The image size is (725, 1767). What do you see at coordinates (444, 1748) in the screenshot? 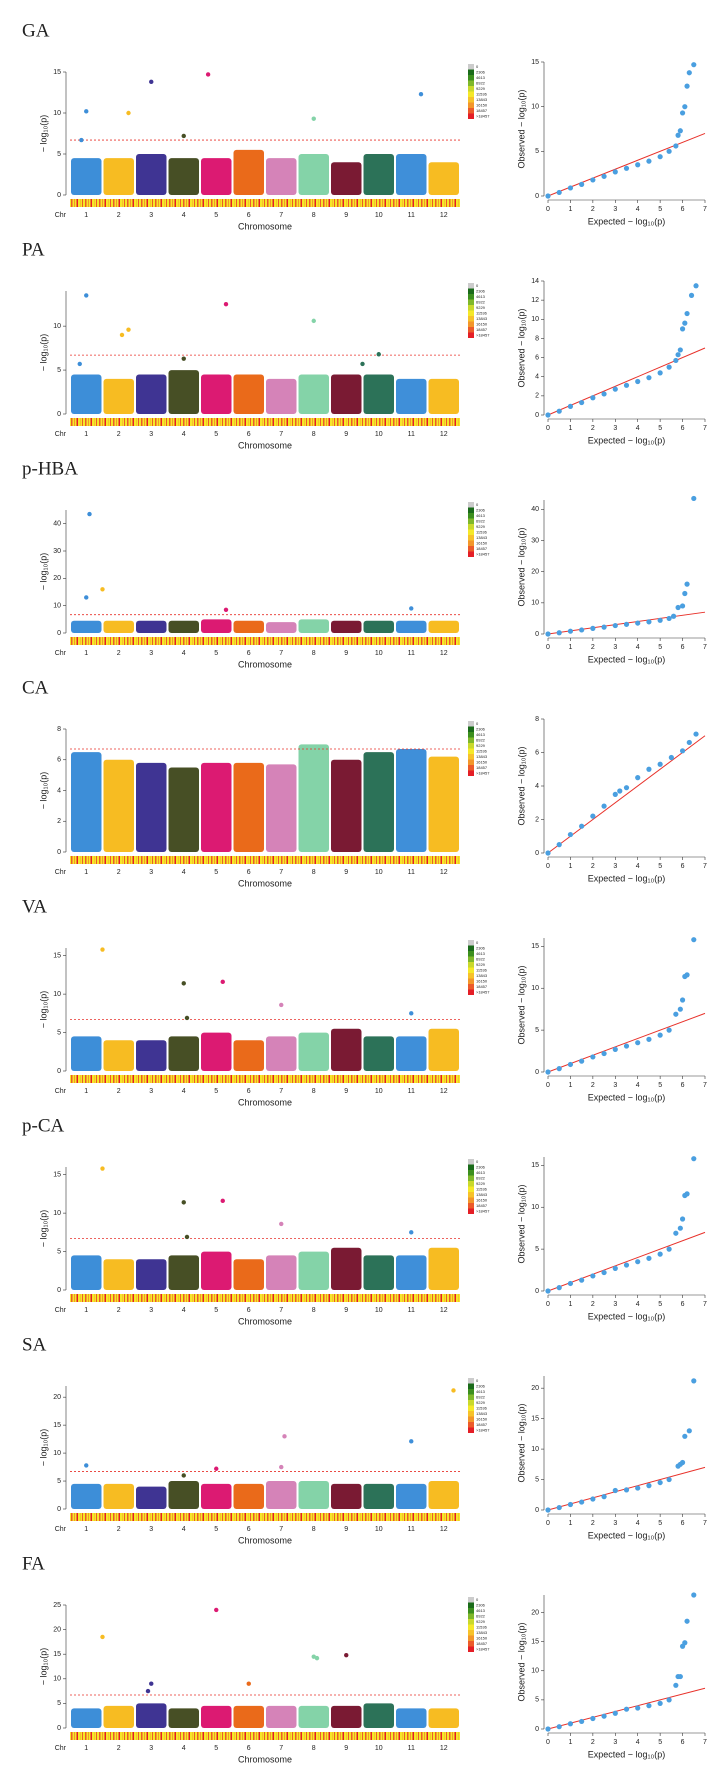
I see `x-tick-label: 12` at bounding box center [444, 1748].